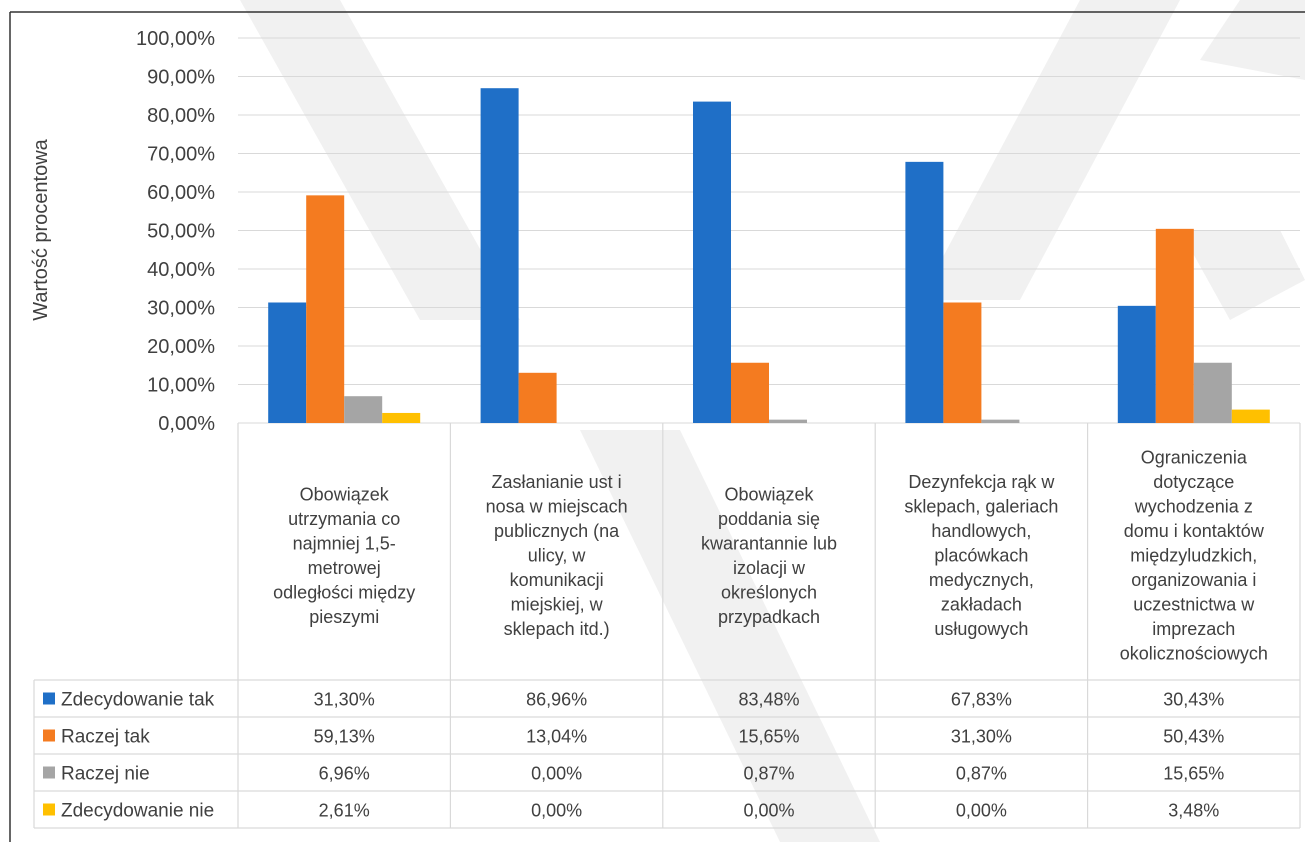  What do you see at coordinates (1193, 482) in the screenshot?
I see `category-label-line: dotyczące` at bounding box center [1193, 482].